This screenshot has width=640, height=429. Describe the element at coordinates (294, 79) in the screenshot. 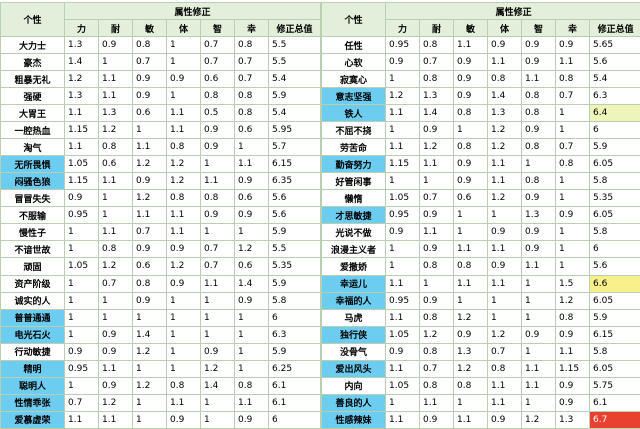

I see `total-value: 5.4` at that location.